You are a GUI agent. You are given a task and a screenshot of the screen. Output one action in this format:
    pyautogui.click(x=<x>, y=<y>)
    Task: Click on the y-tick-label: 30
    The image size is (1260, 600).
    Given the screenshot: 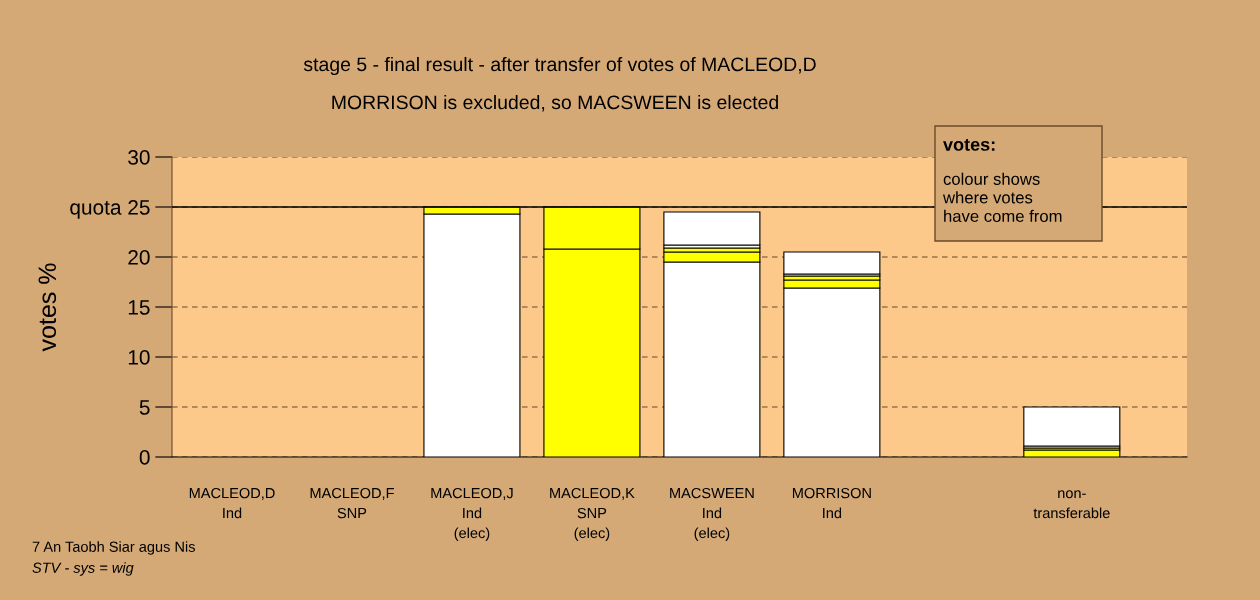 What is the action you would take?
    pyautogui.click(x=139, y=157)
    